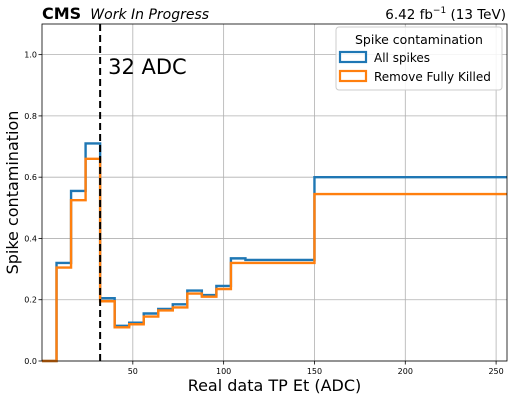  What do you see at coordinates (30, 238) in the screenshot?
I see `y-tick-label-2: 0.4` at bounding box center [30, 238].